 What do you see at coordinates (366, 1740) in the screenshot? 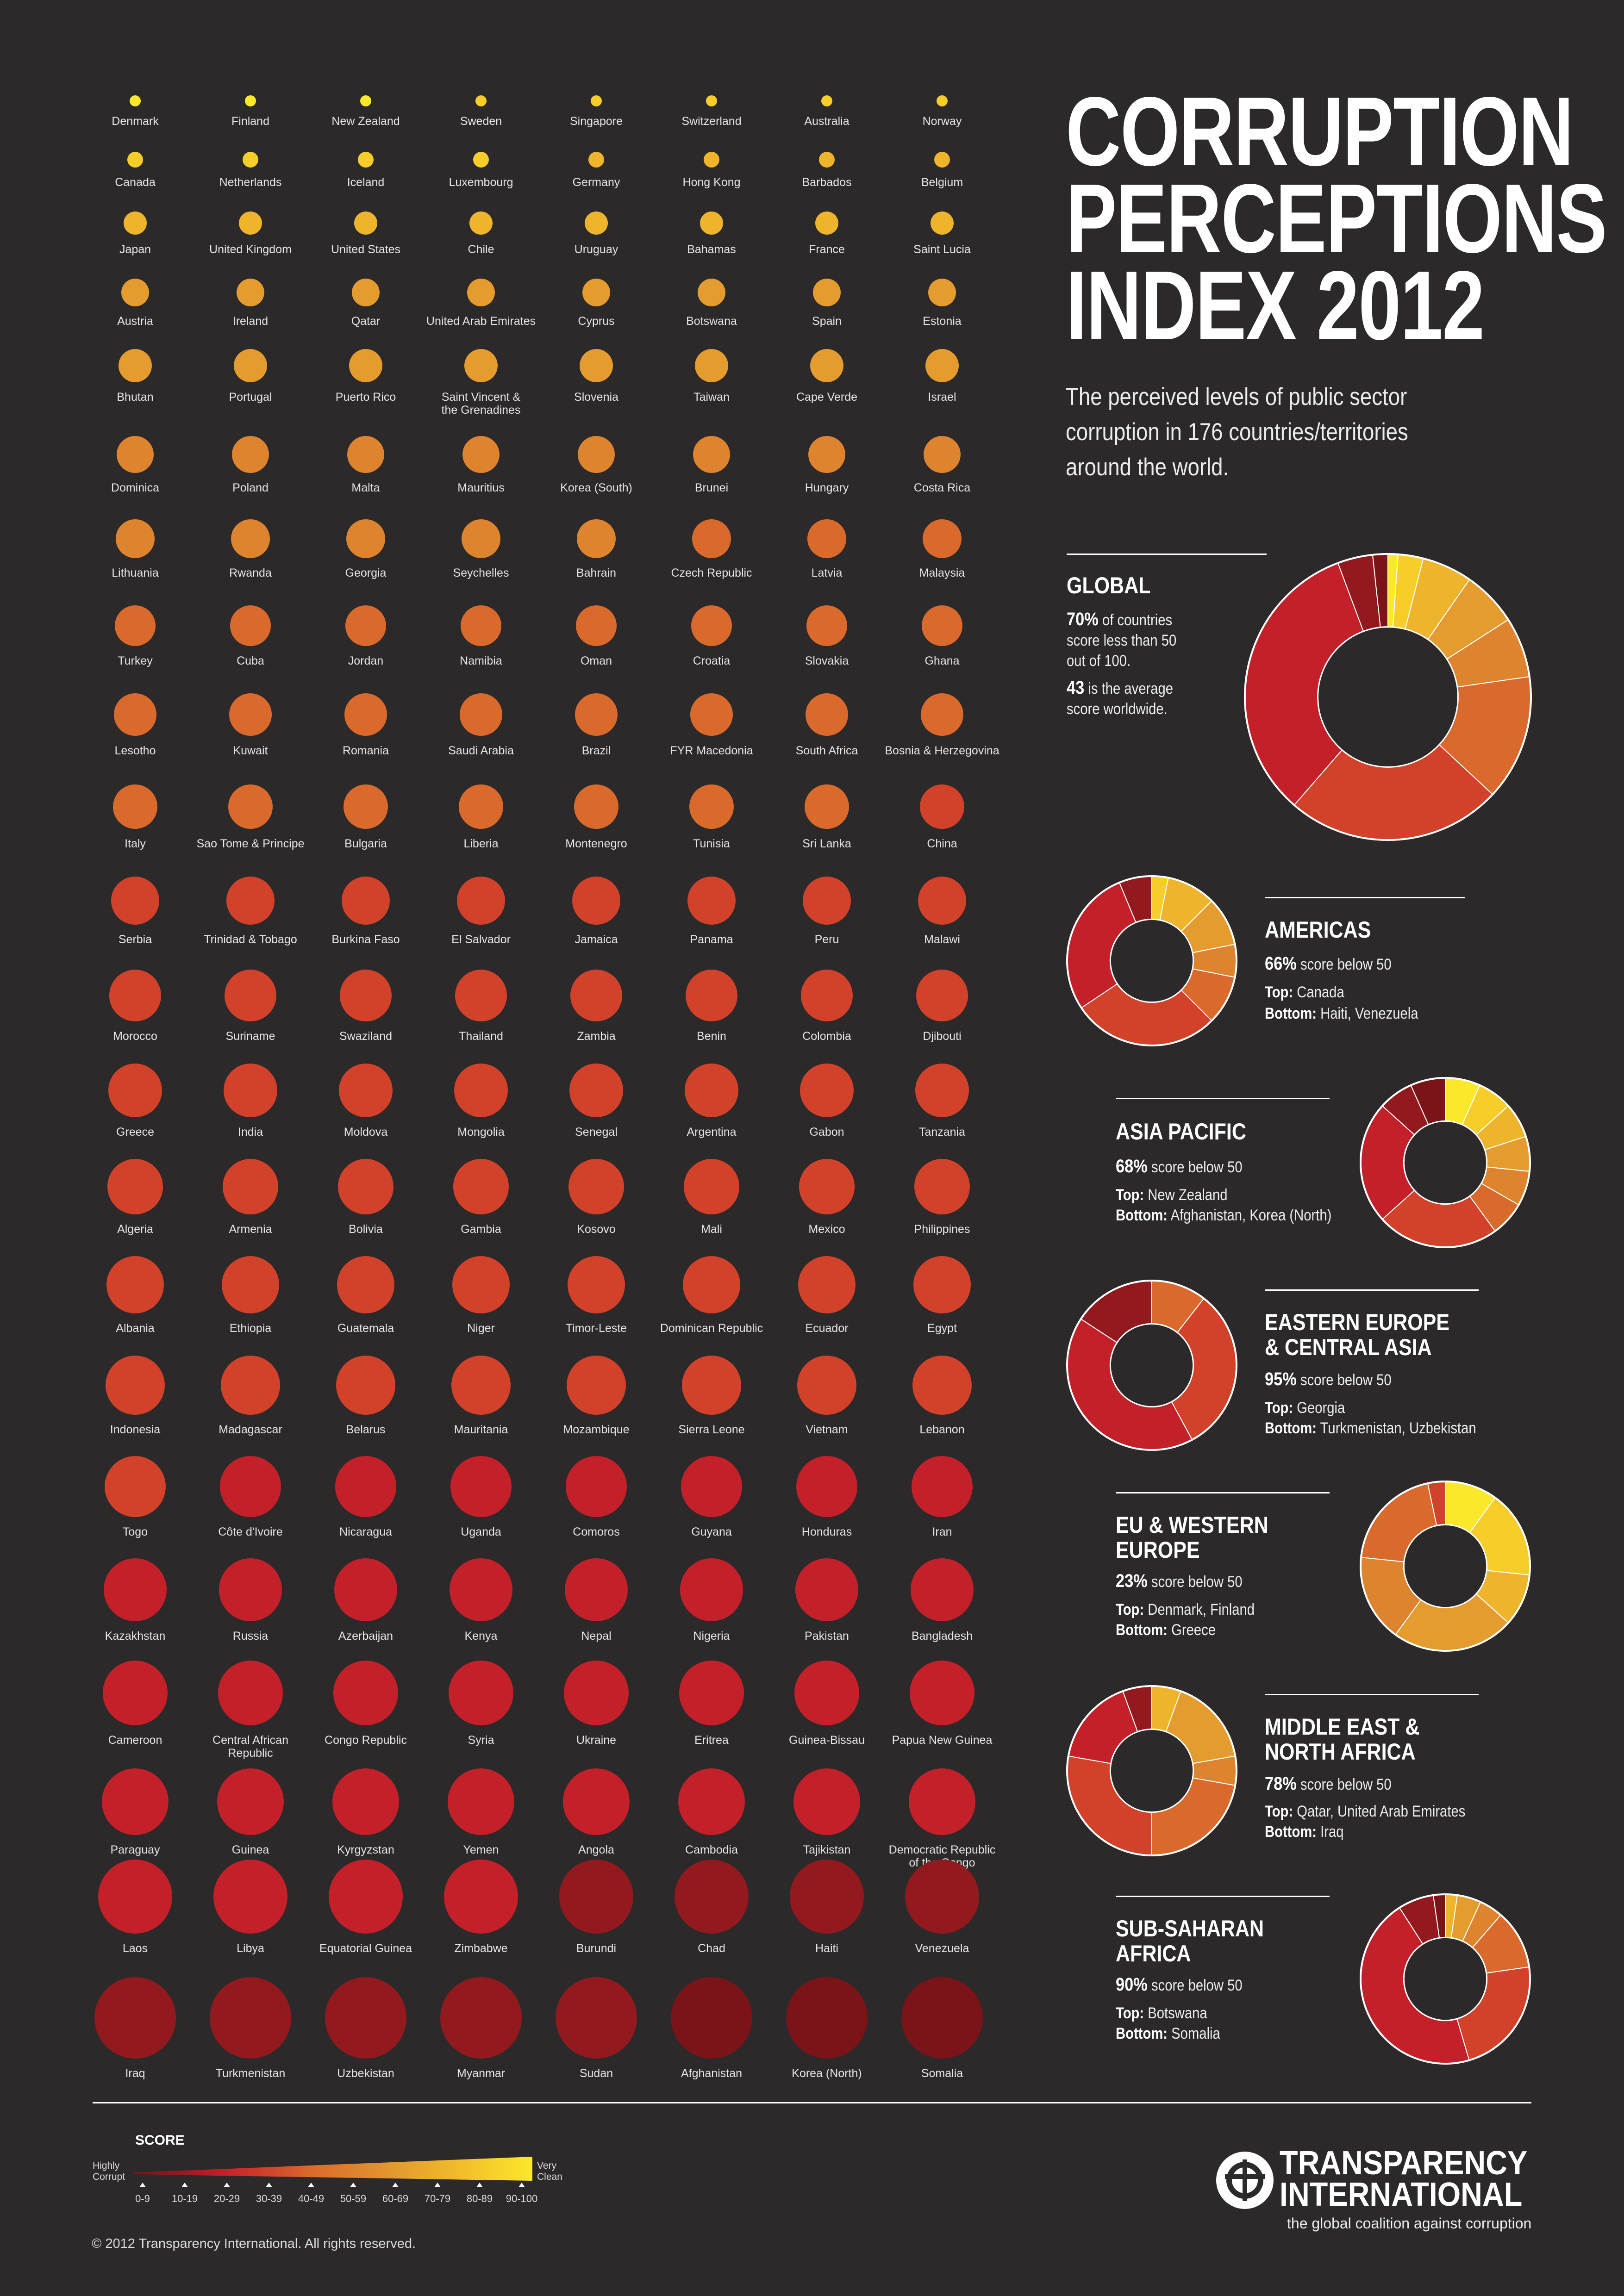
I see `country-label: Congo Republic` at bounding box center [366, 1740].